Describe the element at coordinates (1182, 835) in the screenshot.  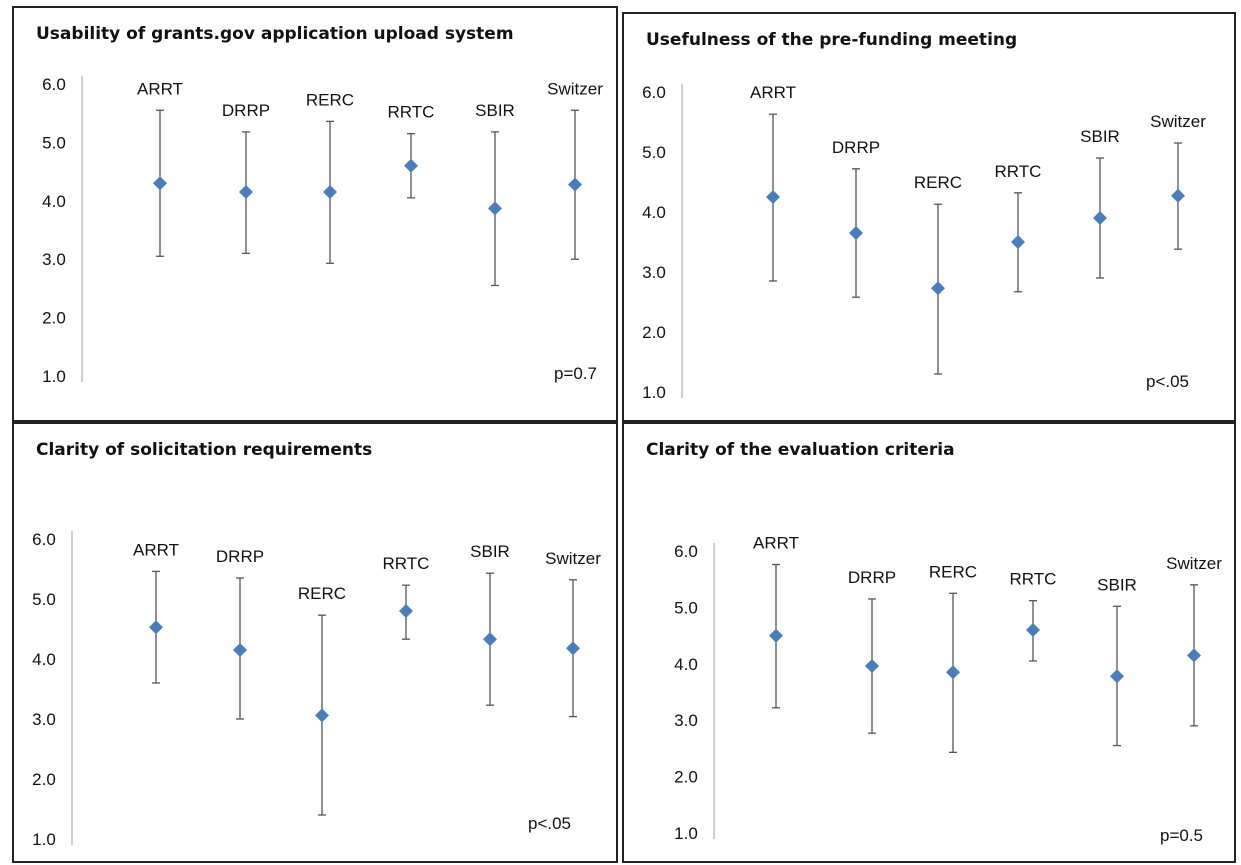
I see `p-value-annotation: p=0.5` at that location.